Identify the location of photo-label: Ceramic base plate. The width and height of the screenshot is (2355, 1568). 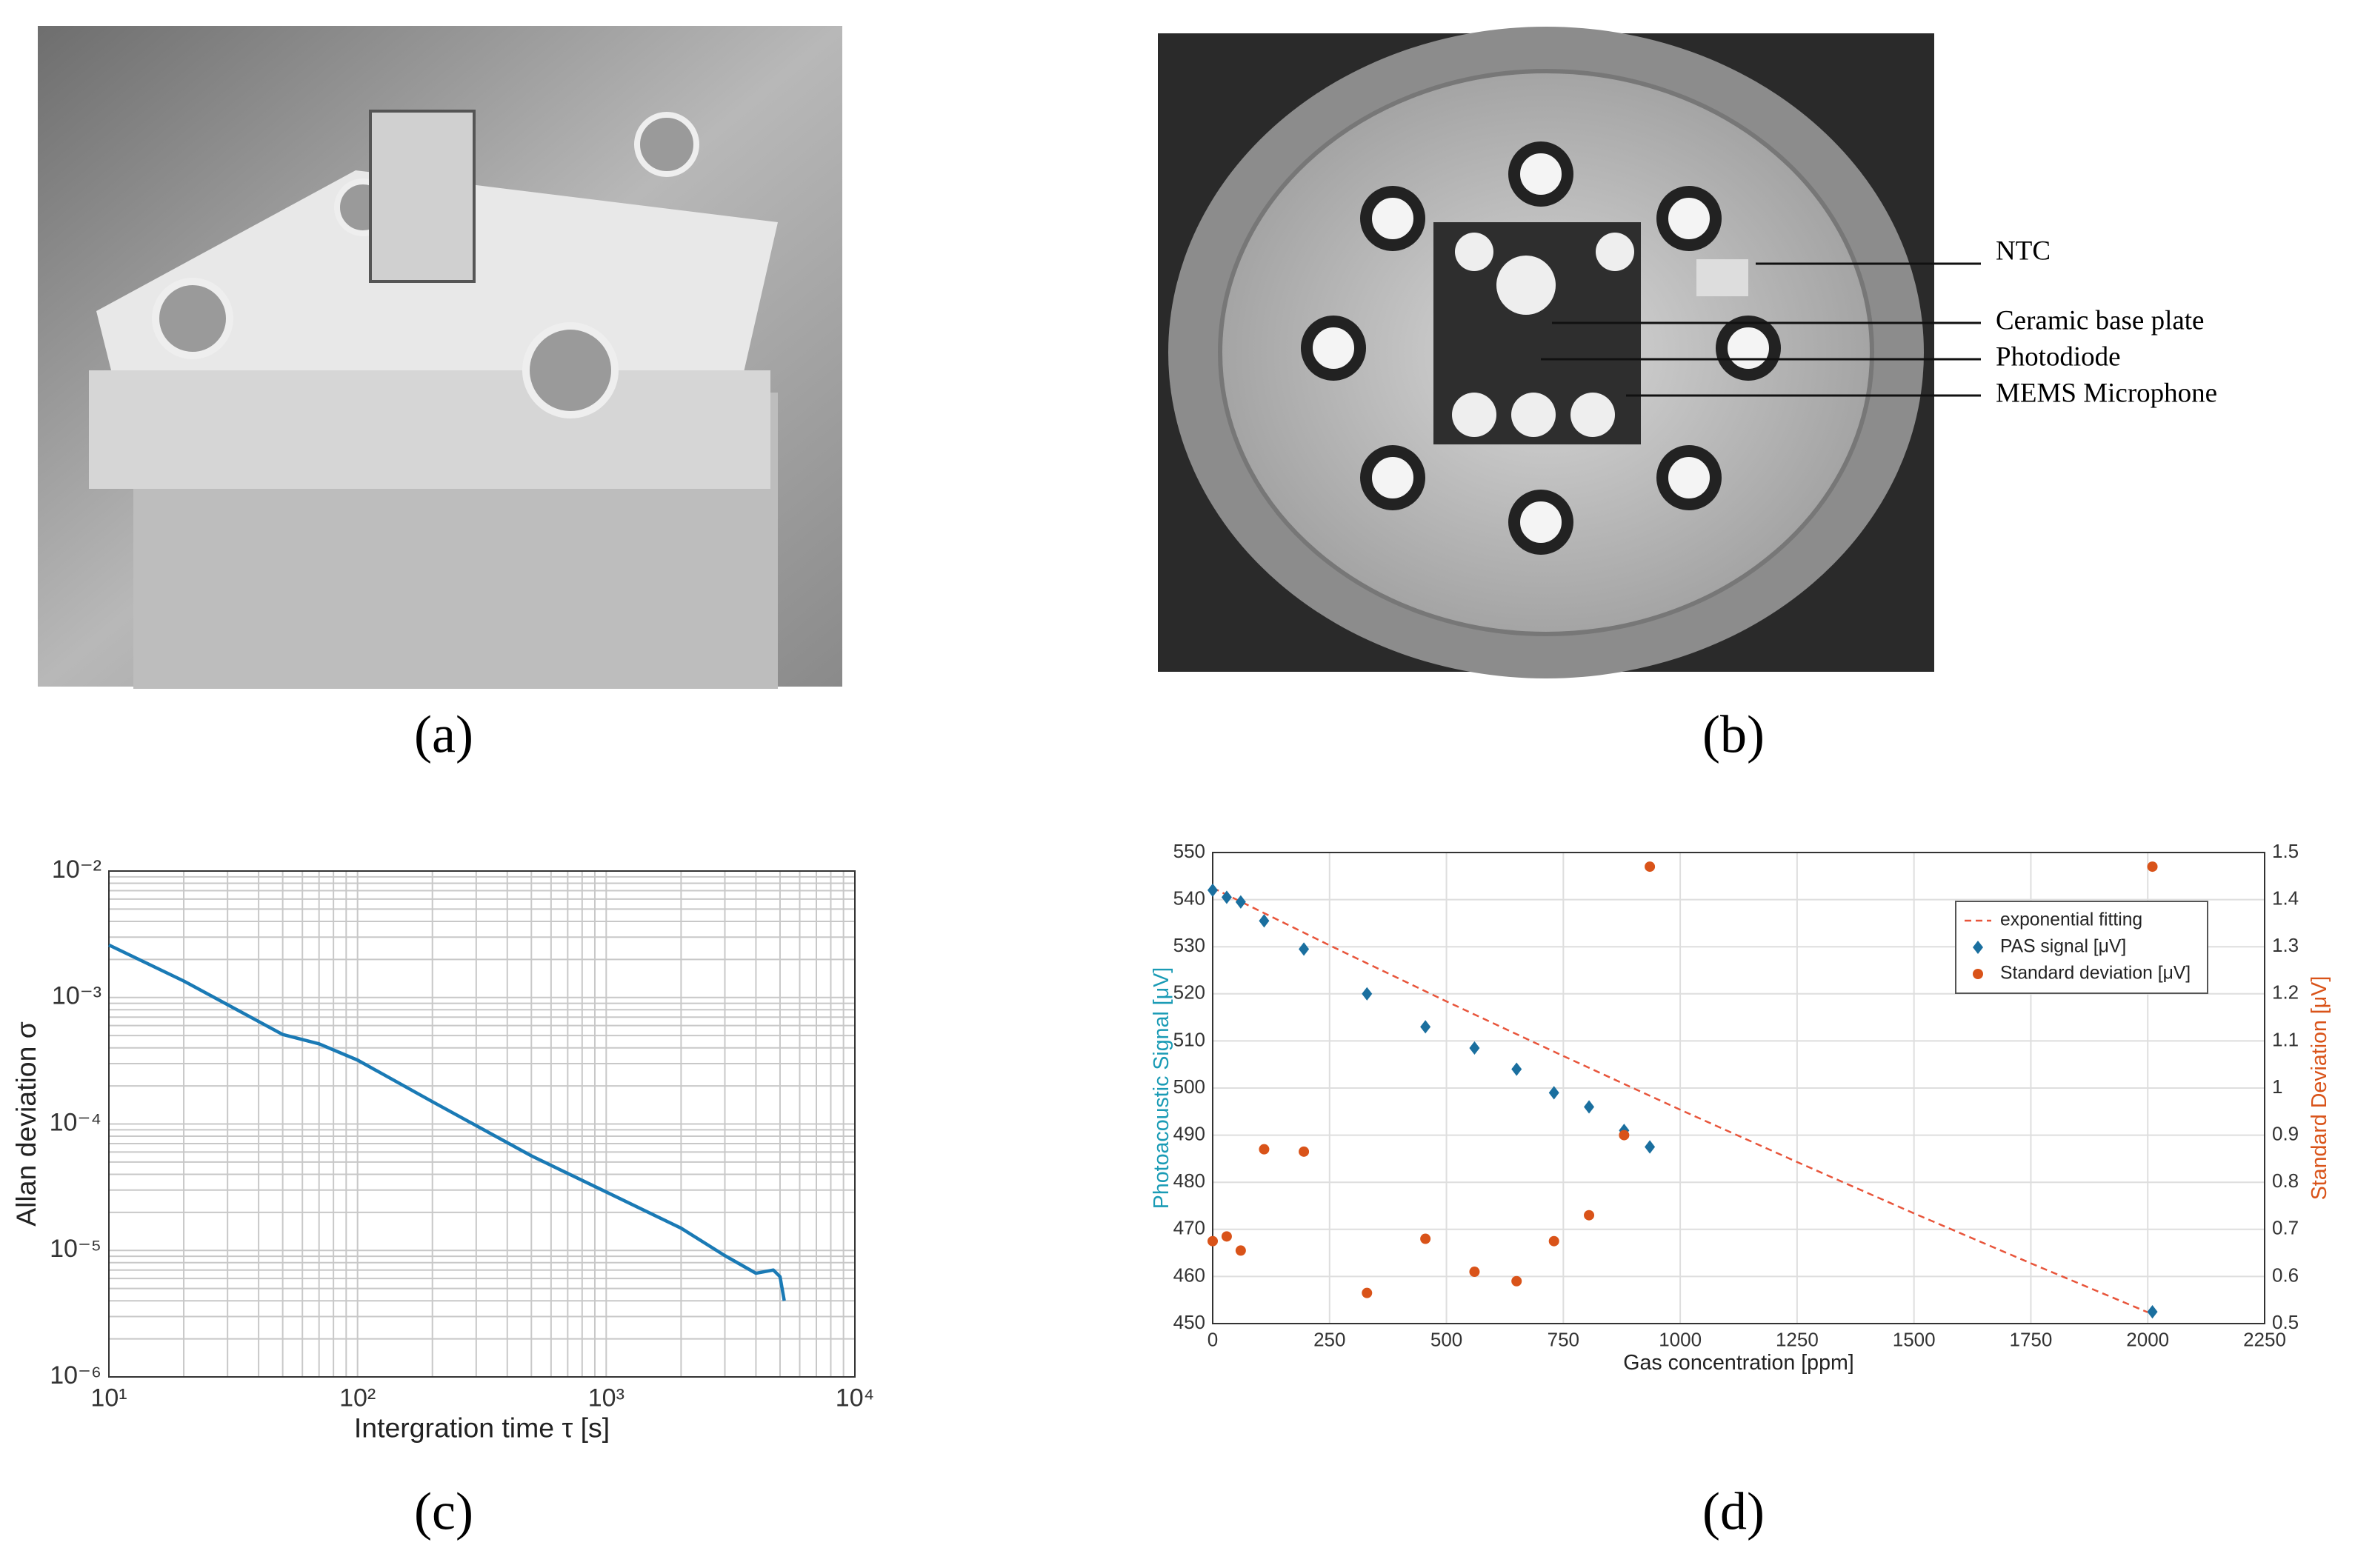
(2100, 320).